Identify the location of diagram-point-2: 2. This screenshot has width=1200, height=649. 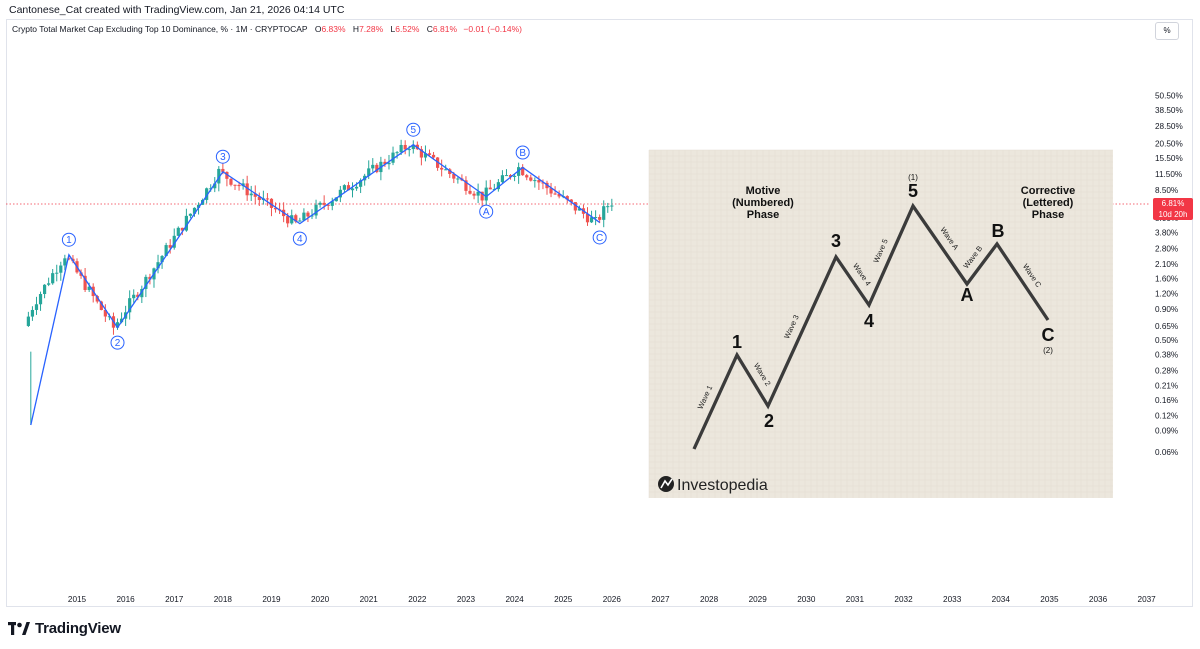
(769, 421).